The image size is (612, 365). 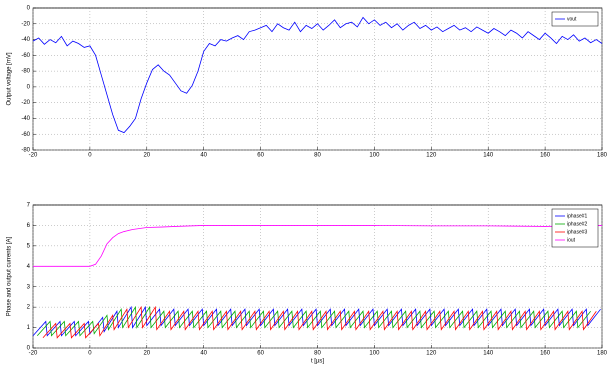 What do you see at coordinates (572, 19) in the screenshot?
I see `legend-label: vout` at bounding box center [572, 19].